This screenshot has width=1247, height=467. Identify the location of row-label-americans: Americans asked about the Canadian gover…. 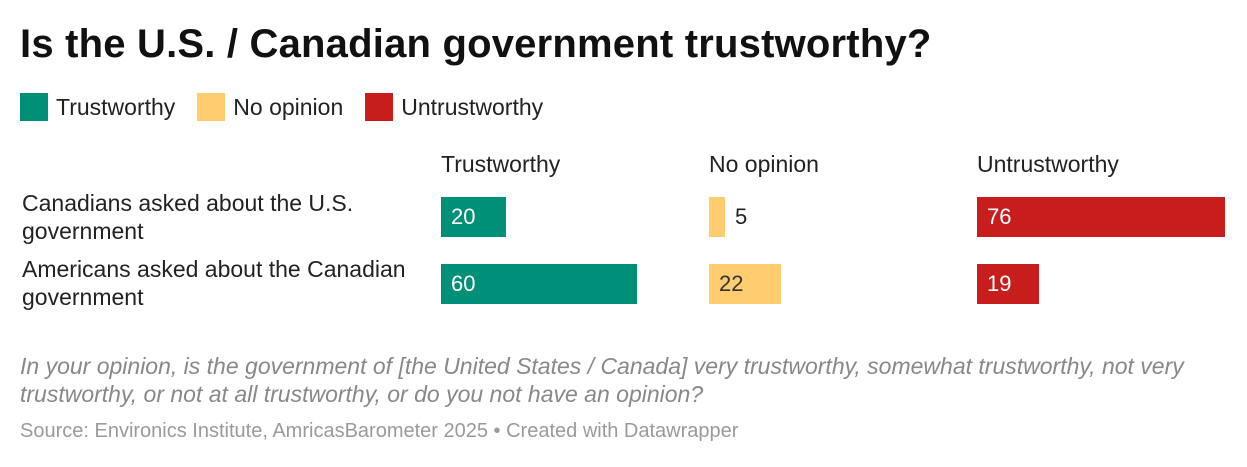
(227, 283).